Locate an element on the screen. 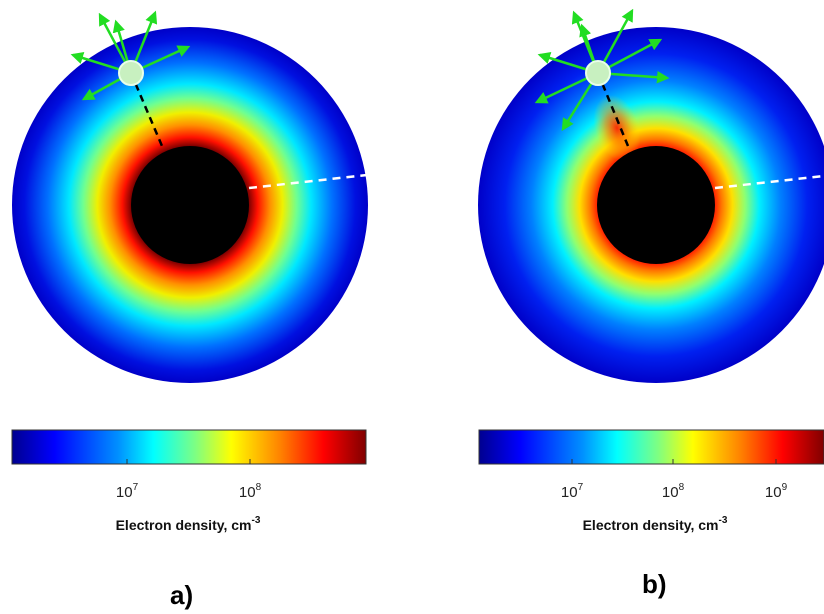 The height and width of the screenshot is (614, 824). colorbar-b-label: Electron density, cm-3 is located at coordinates (655, 524).